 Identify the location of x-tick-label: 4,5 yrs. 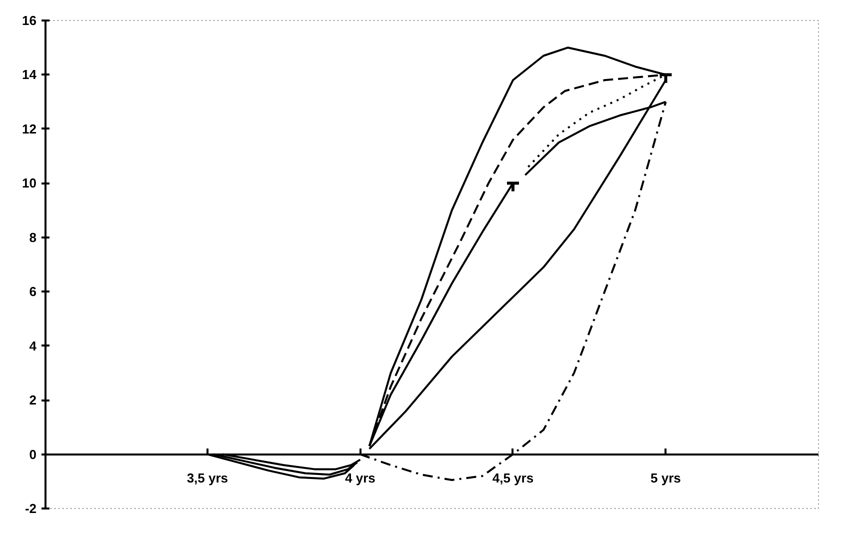
(513, 478).